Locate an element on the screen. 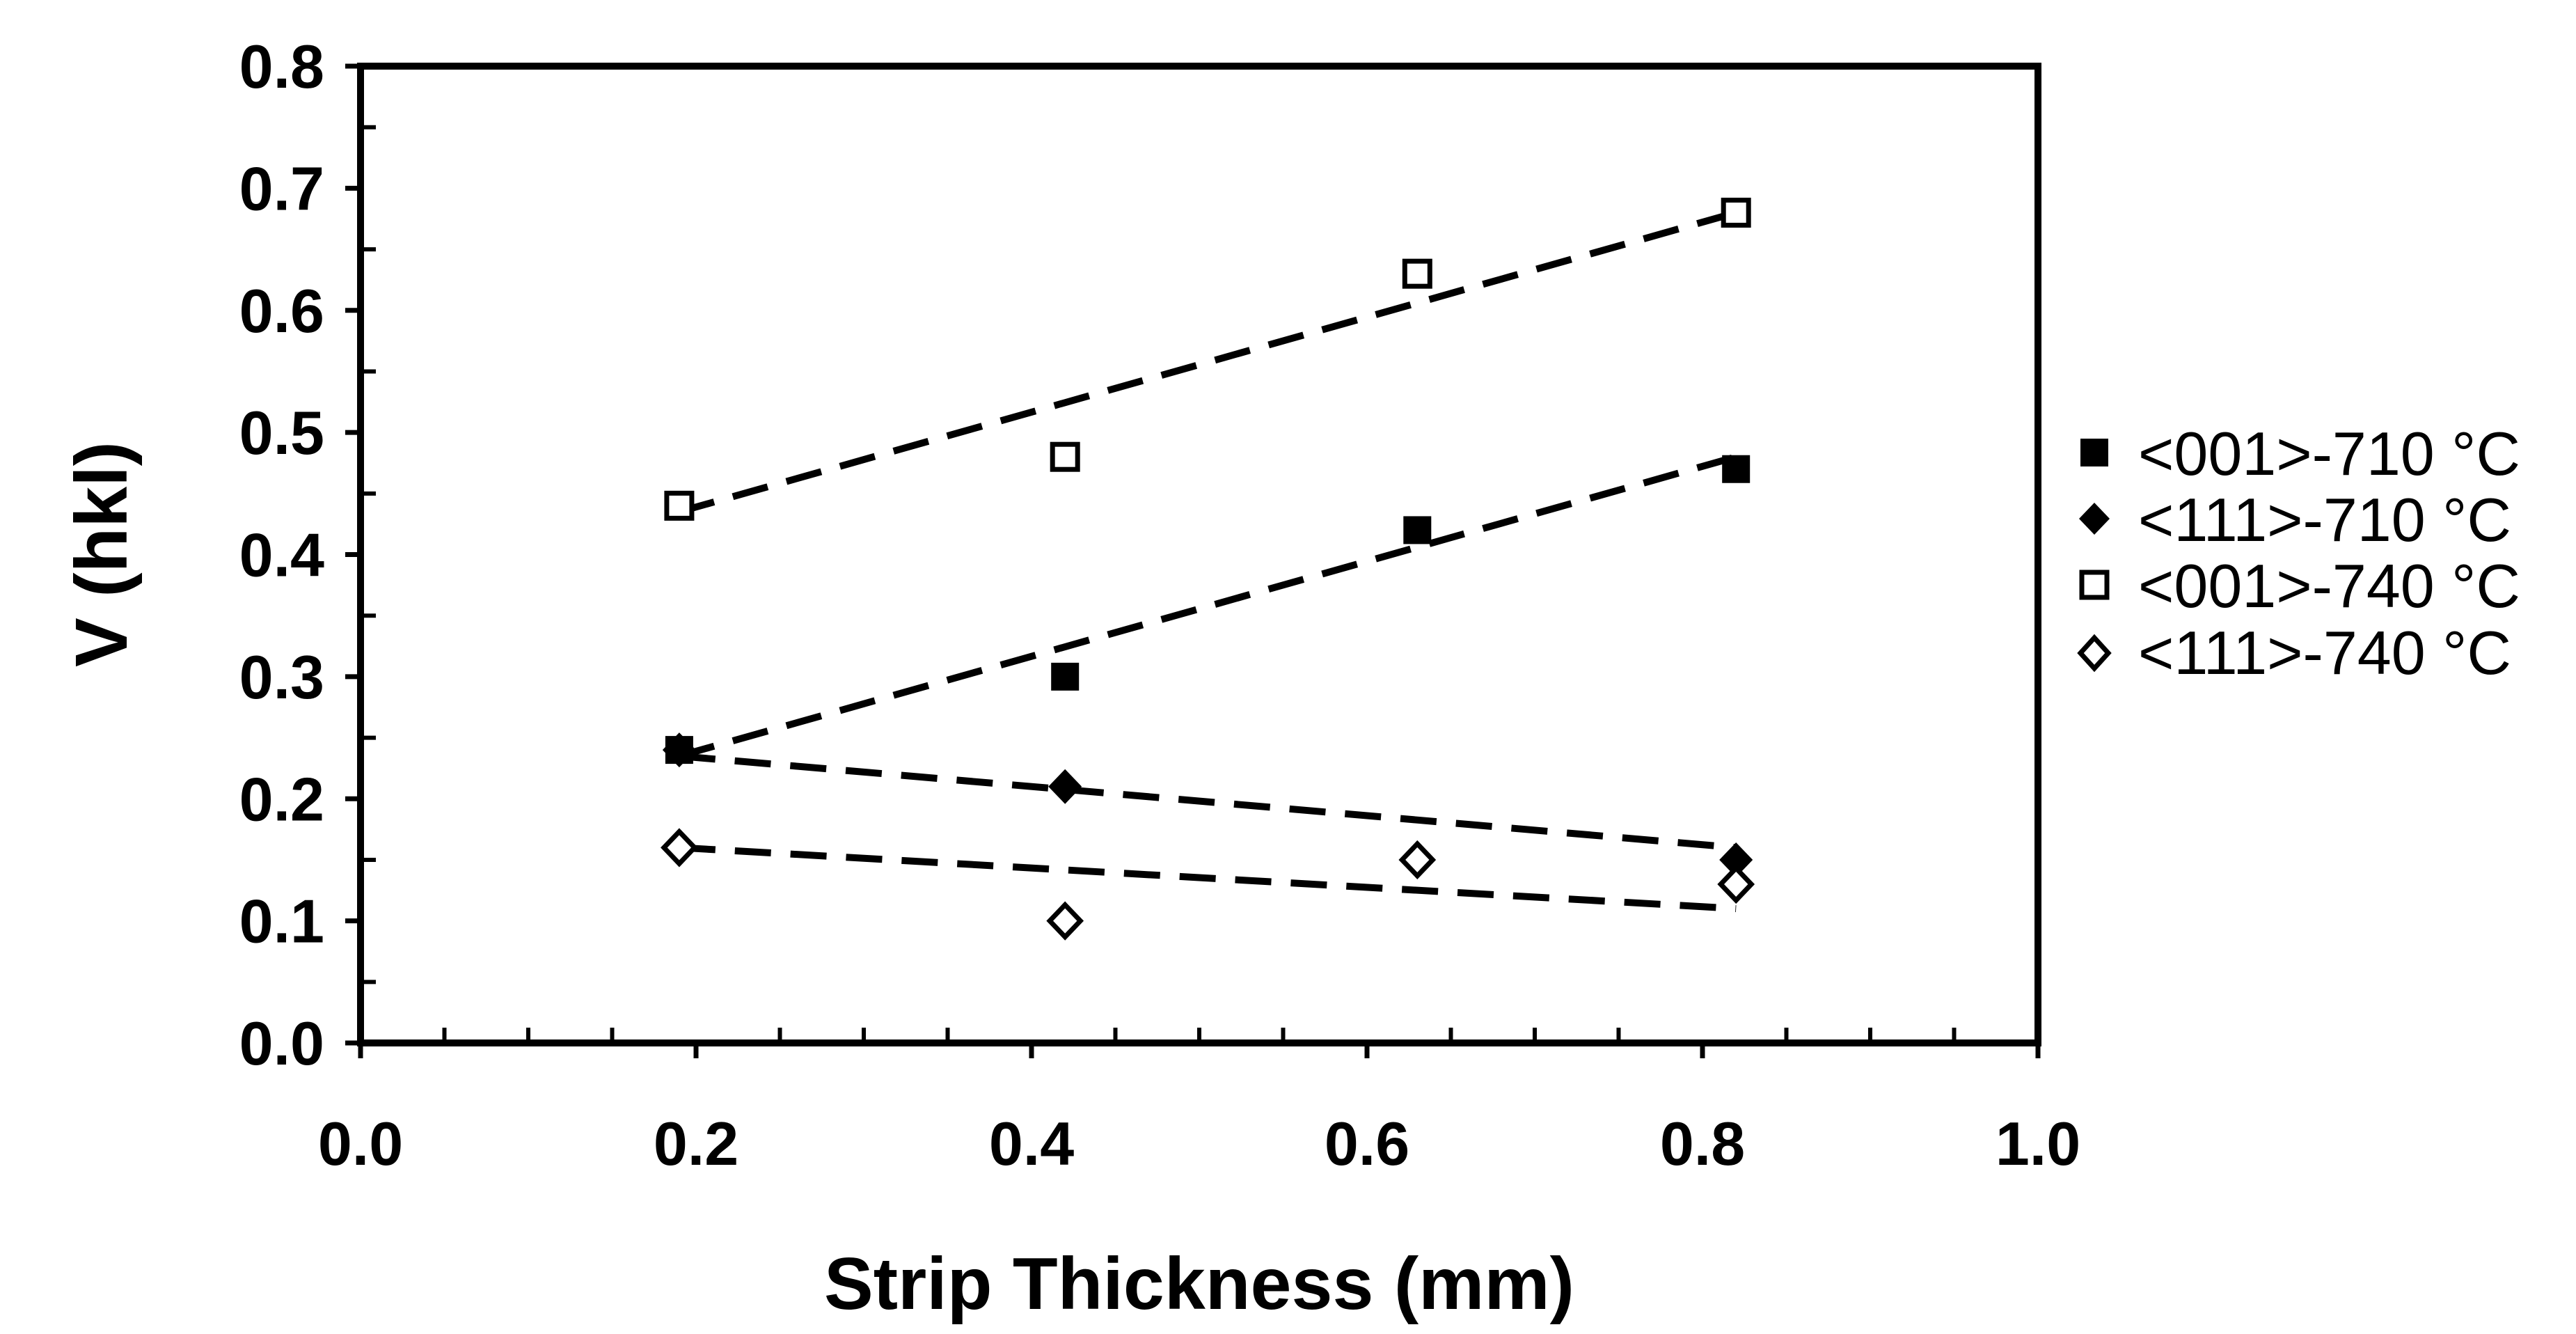 This screenshot has width=2576, height=1334. x-tick-label: 1.0 is located at coordinates (2038, 1143).